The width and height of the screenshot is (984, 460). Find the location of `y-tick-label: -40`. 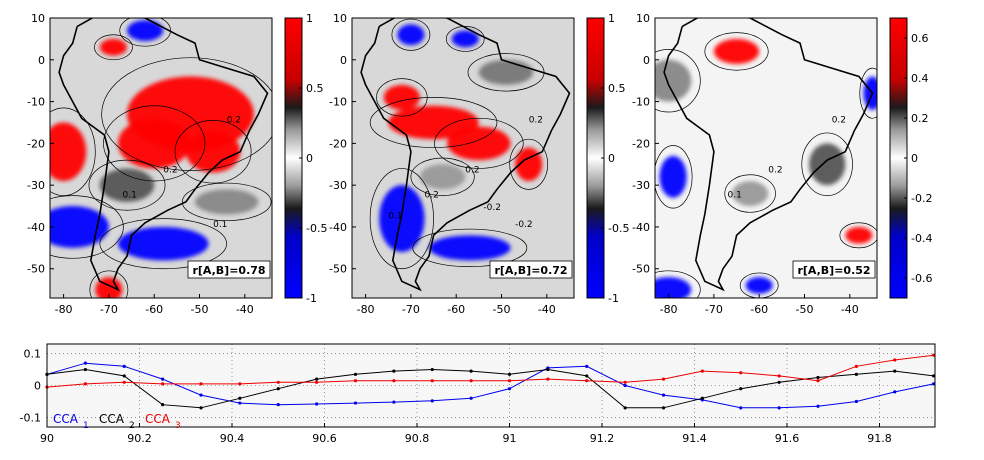

y-tick-label: -40 is located at coordinates (36, 227).